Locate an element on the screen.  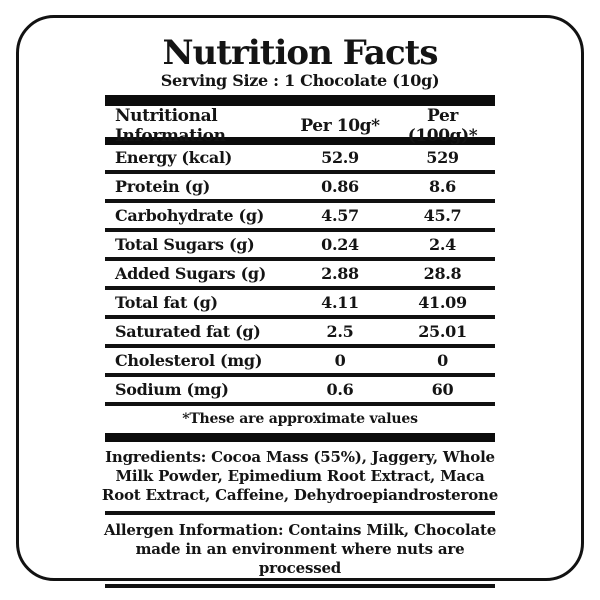
nutrient-per-10g: 4.11 is located at coordinates (340, 302).